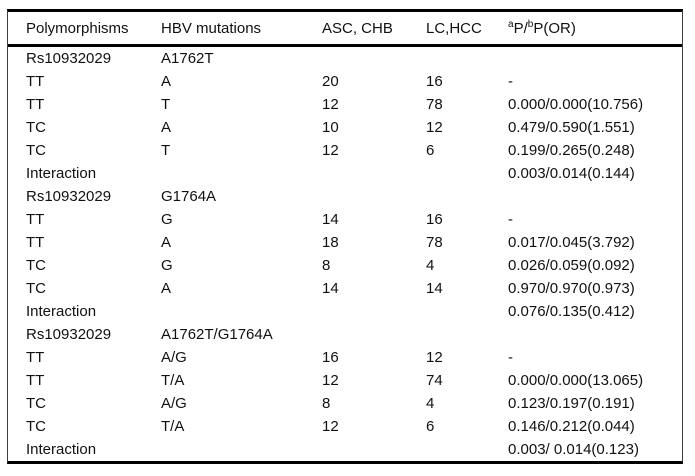  I want to click on superscript-b: b, so click(530, 24).